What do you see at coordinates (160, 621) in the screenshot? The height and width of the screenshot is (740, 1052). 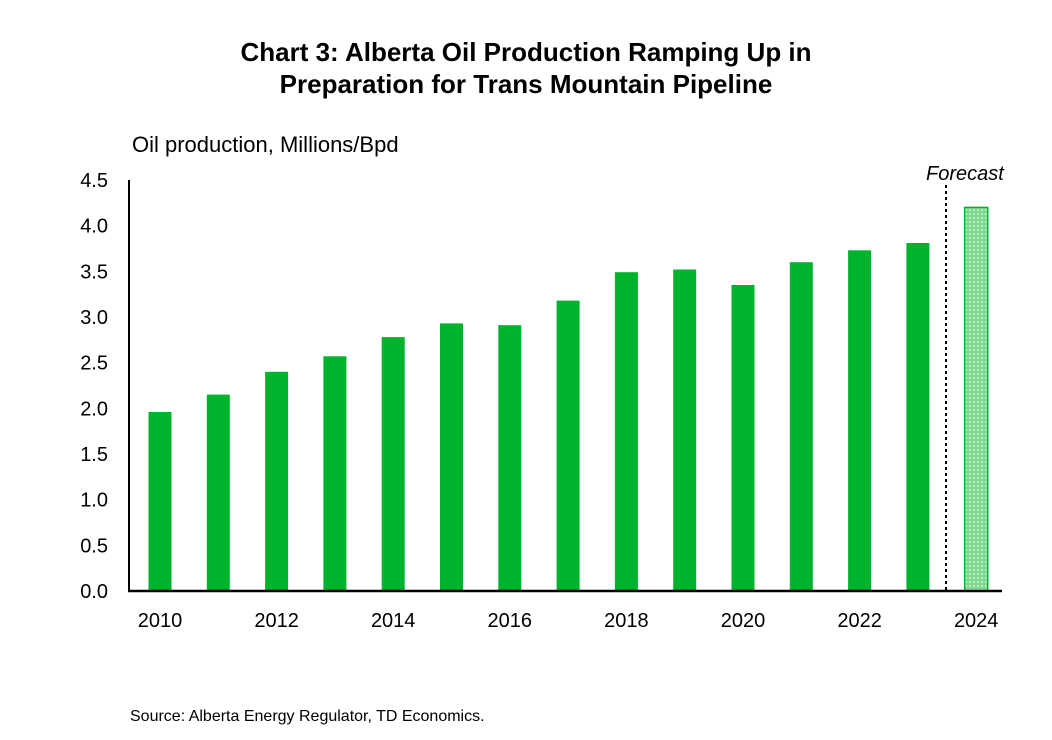 I see `x-tick-label: 2010` at bounding box center [160, 621].